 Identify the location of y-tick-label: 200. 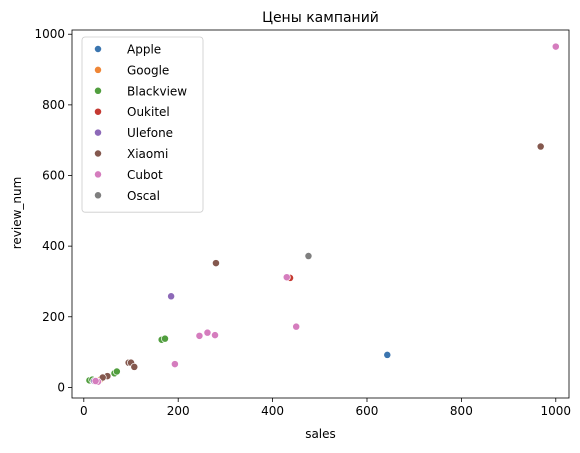
(53, 317).